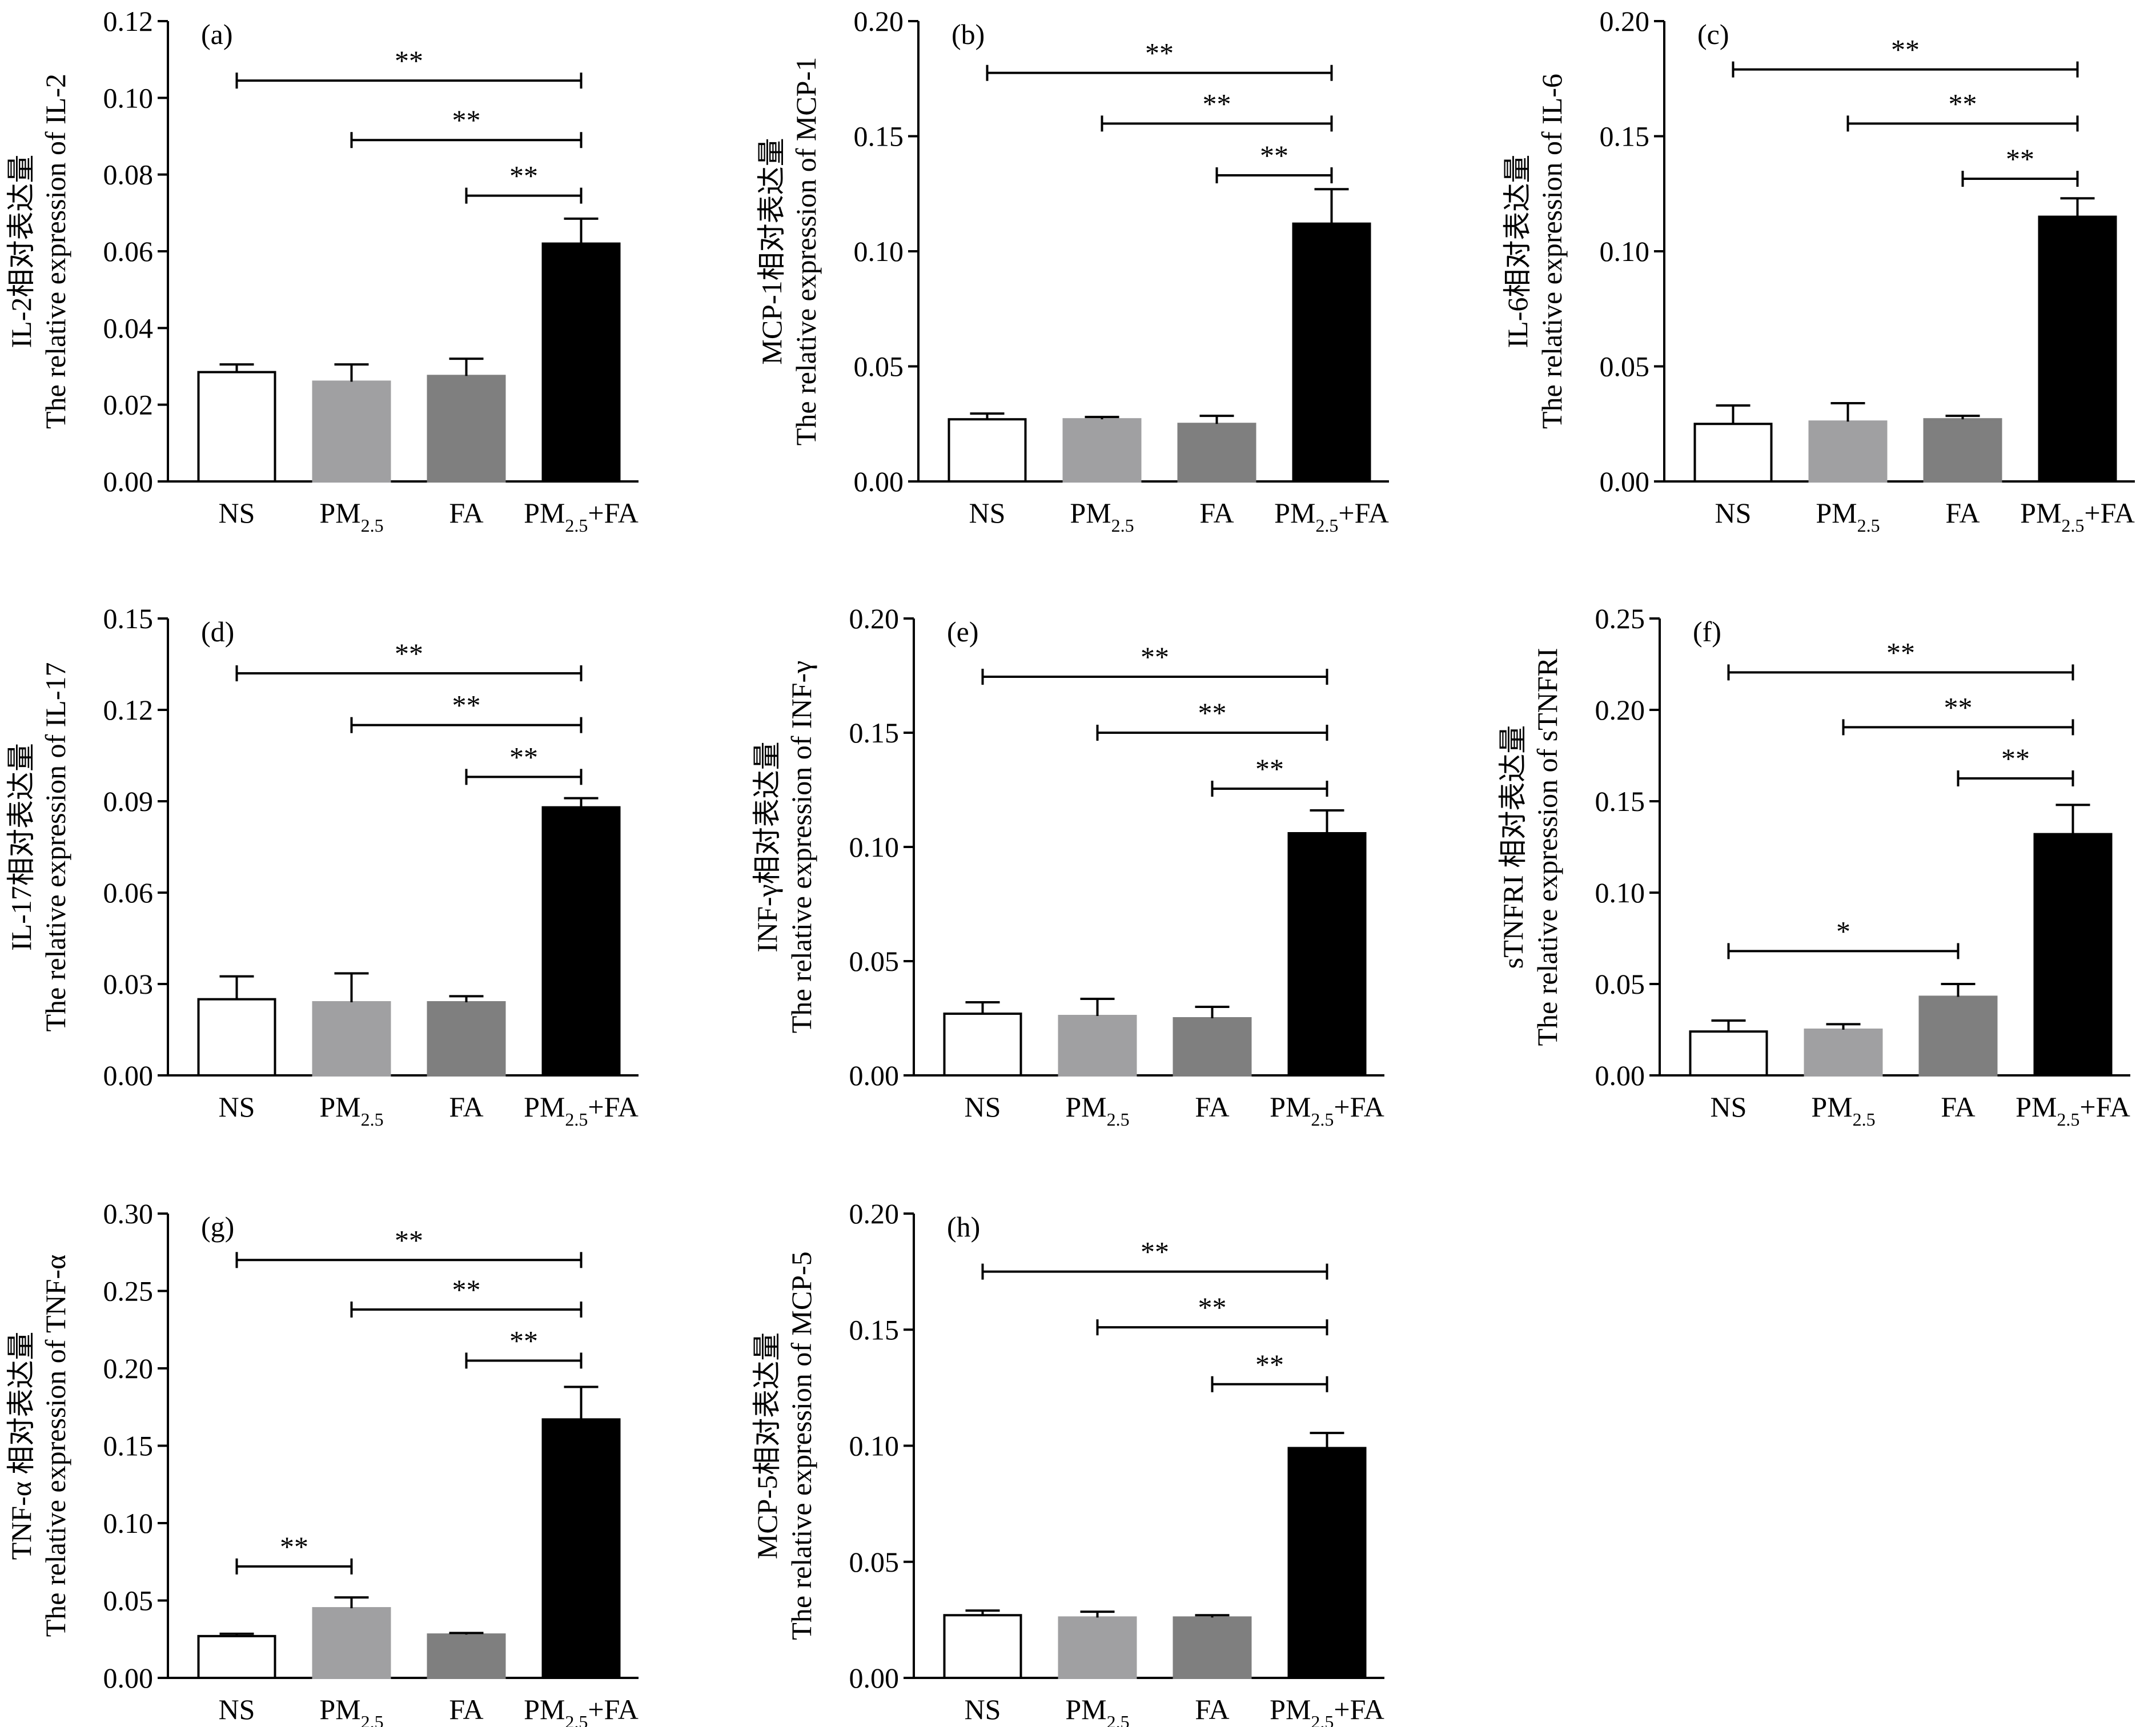 The width and height of the screenshot is (2156, 1727). What do you see at coordinates (128, 1214) in the screenshot?
I see `y-tick-label: 0.30` at bounding box center [128, 1214].